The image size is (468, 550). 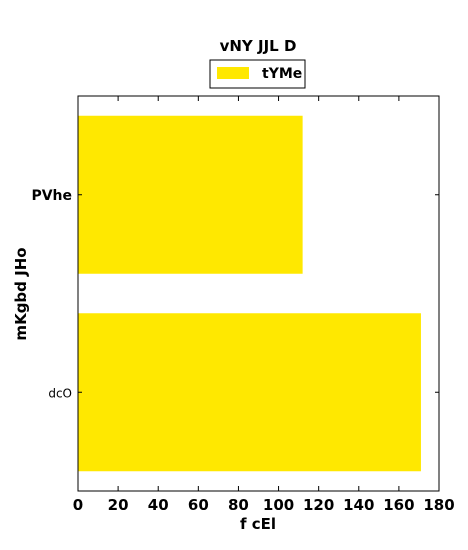 What do you see at coordinates (21, 293) in the screenshot?
I see `y-axis-label: mKgbd JHo` at bounding box center [21, 293].